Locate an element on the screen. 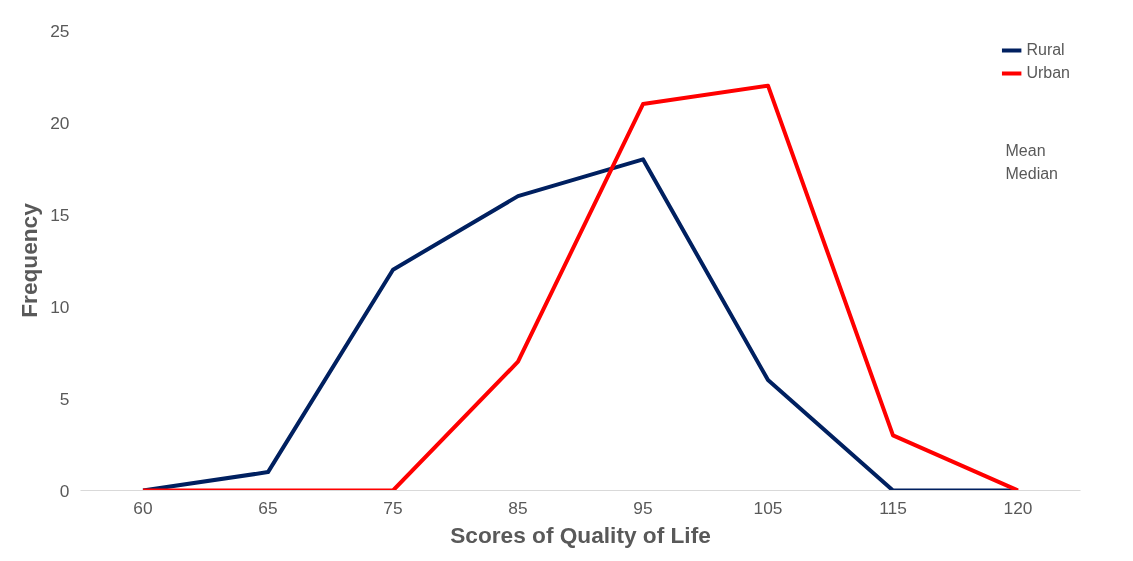 The width and height of the screenshot is (1133, 561). legend-label: Urban is located at coordinates (1048, 73).